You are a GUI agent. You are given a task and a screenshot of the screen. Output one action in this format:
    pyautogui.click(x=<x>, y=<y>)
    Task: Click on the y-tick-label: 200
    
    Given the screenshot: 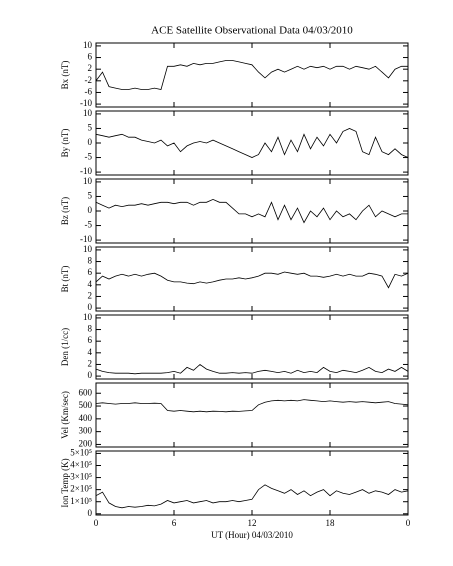 What is the action you would take?
    pyautogui.click(x=86, y=444)
    